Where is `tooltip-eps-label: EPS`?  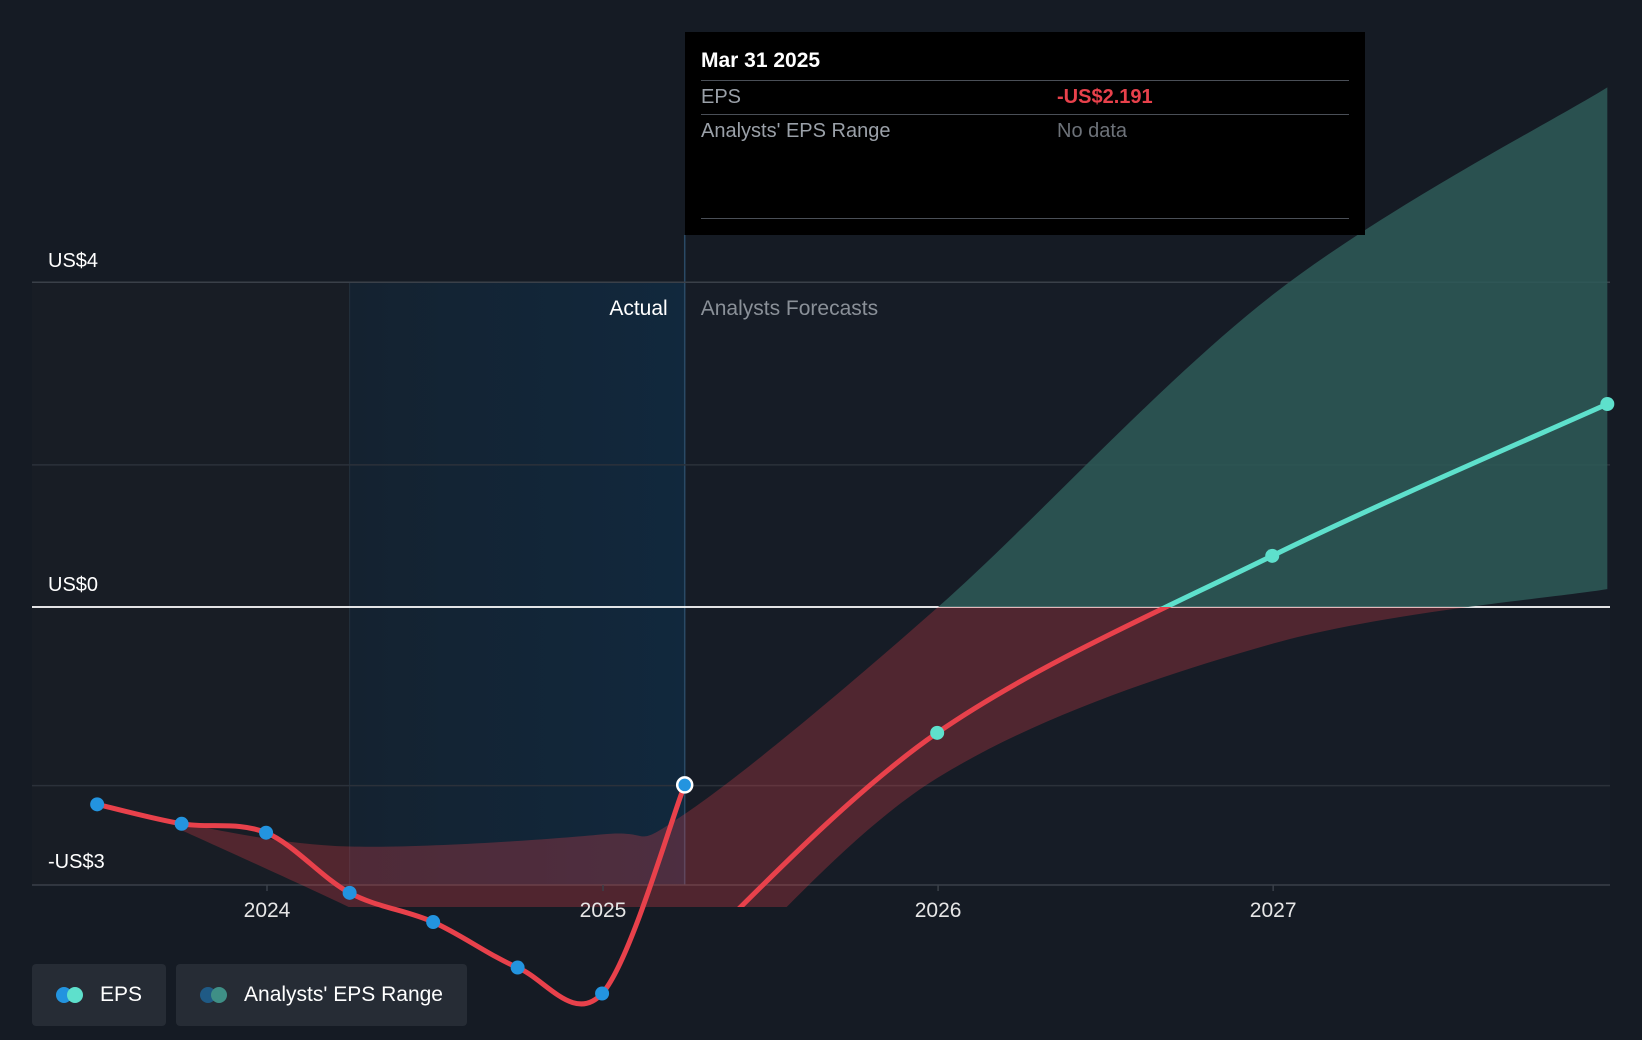 tooltip-eps-label: EPS is located at coordinates (721, 97).